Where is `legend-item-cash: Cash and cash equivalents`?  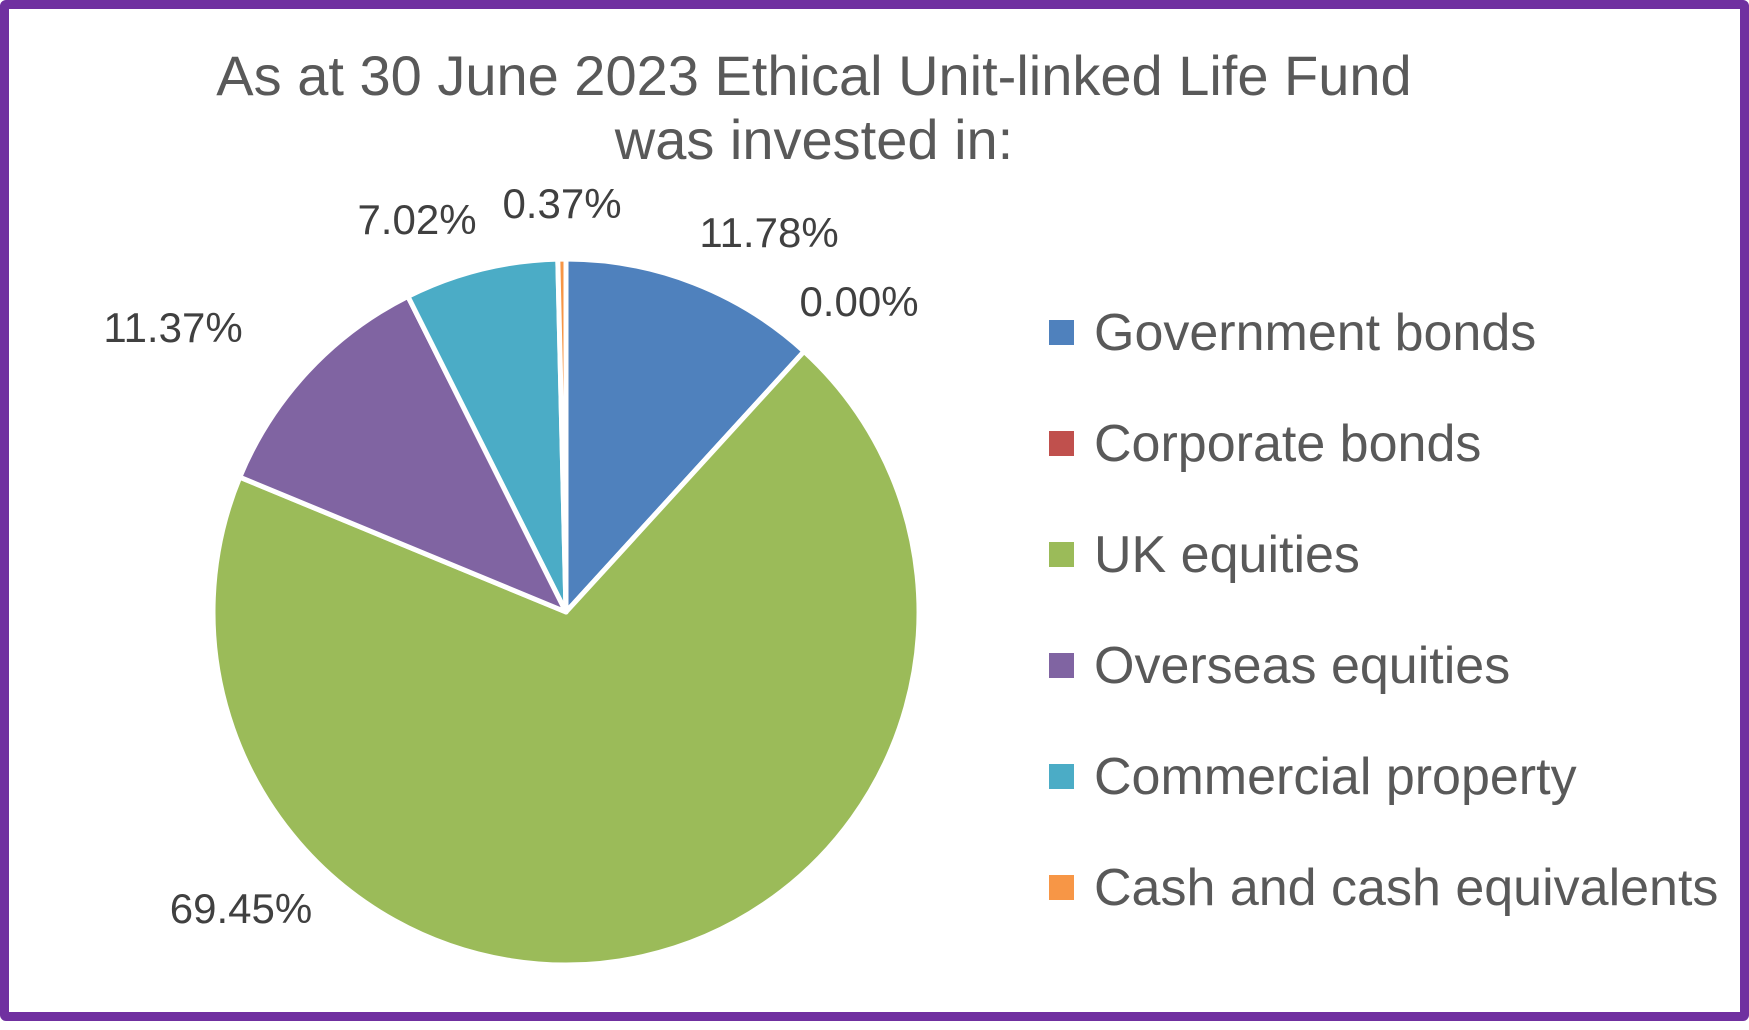 legend-item-cash: Cash and cash equivalents is located at coordinates (1383, 887).